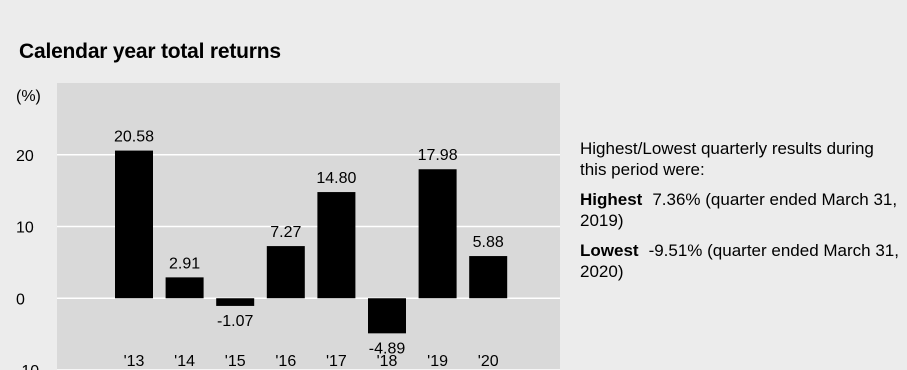  Describe the element at coordinates (150, 51) in the screenshot. I see `chart-title: Calendar year total returns` at that location.